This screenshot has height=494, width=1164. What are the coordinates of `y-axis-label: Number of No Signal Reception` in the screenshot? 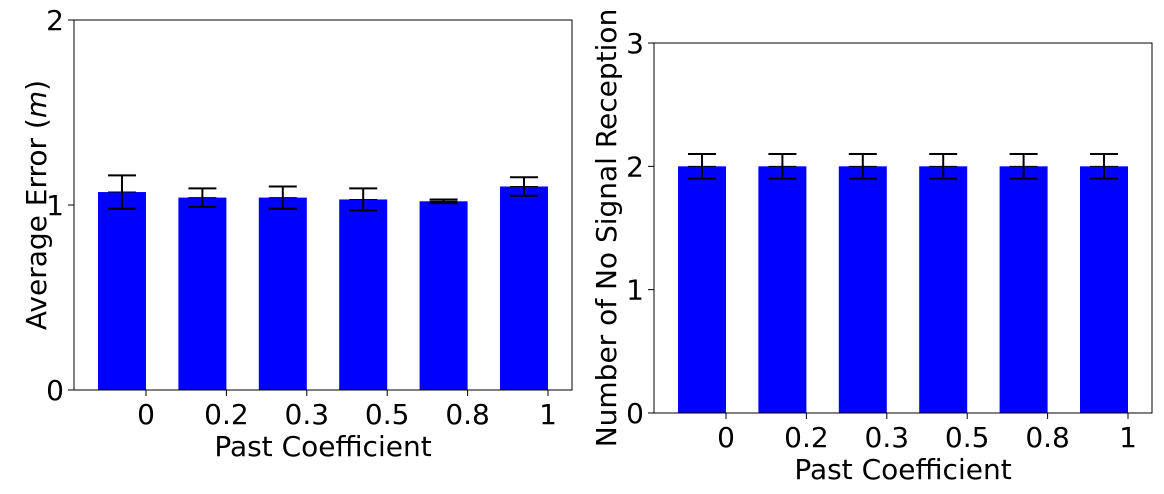 It's located at (606, 228).